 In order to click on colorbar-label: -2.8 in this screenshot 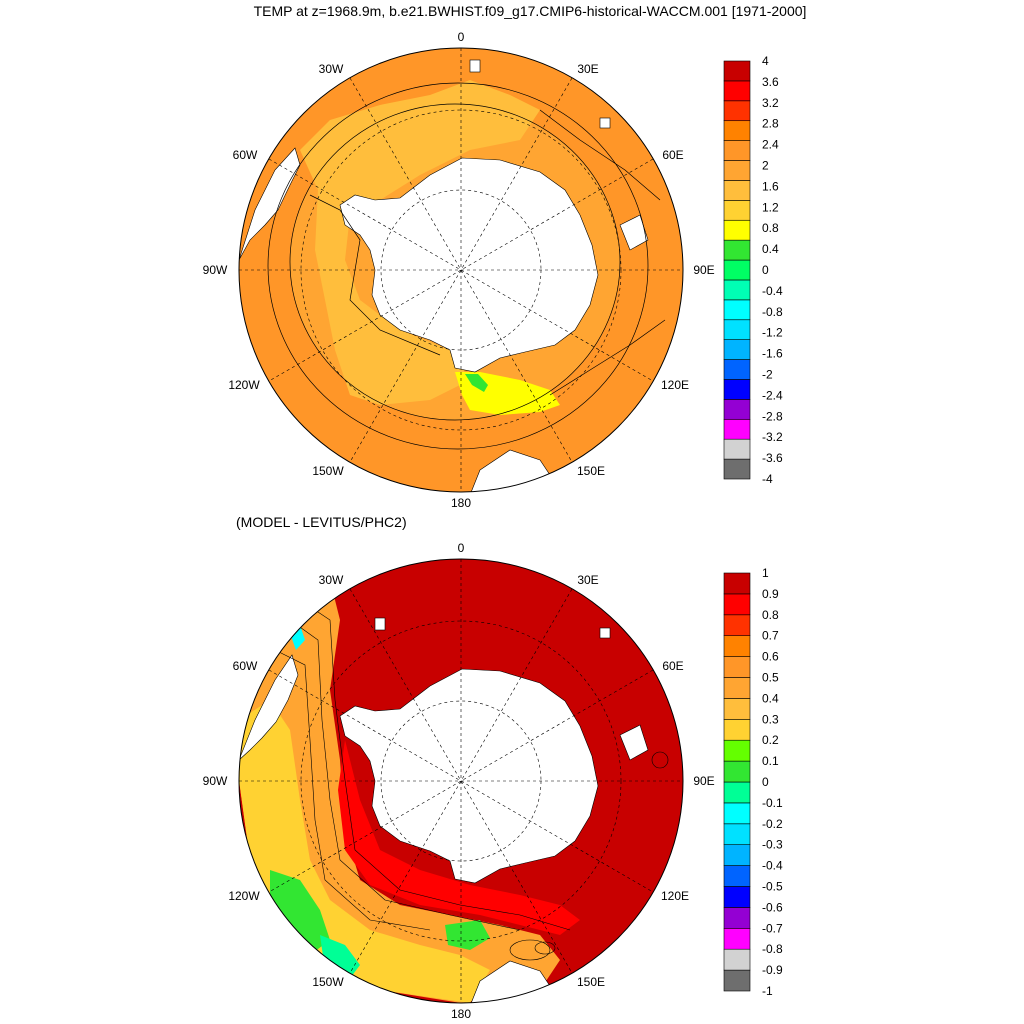, I will do `click(772, 416)`.